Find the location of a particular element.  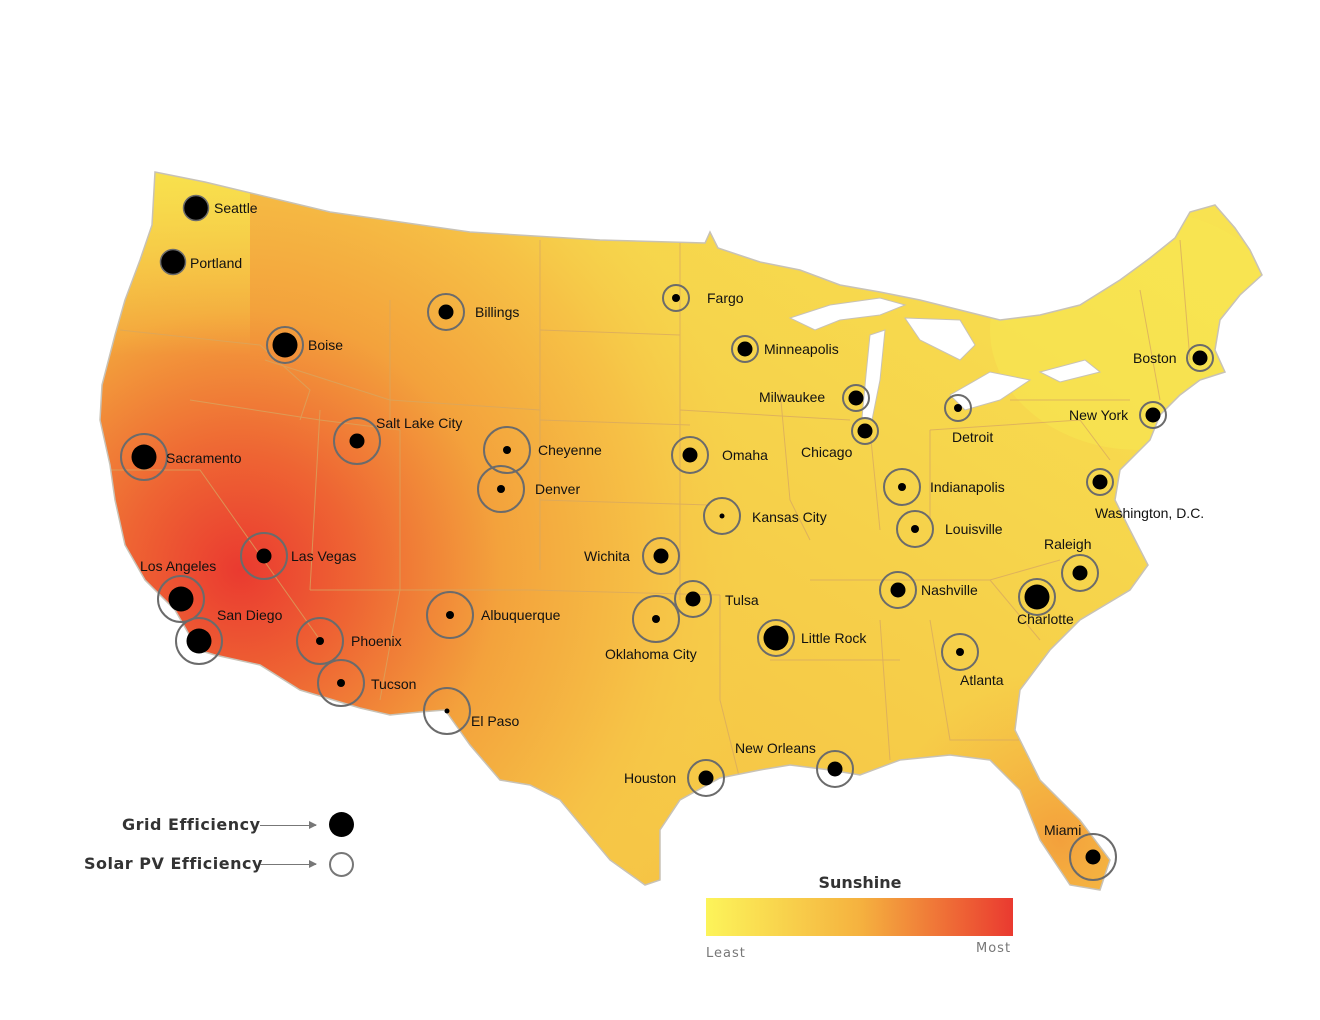

city-marker-miami: Miami is located at coordinates (1080, 851).